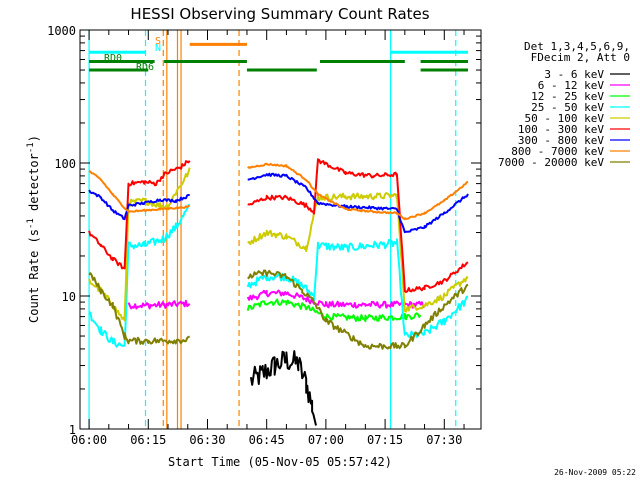 This screenshot has width=640, height=480. Describe the element at coordinates (279, 14) in the screenshot. I see `chart-title: HESSI Observing Summary Count Rates` at that location.